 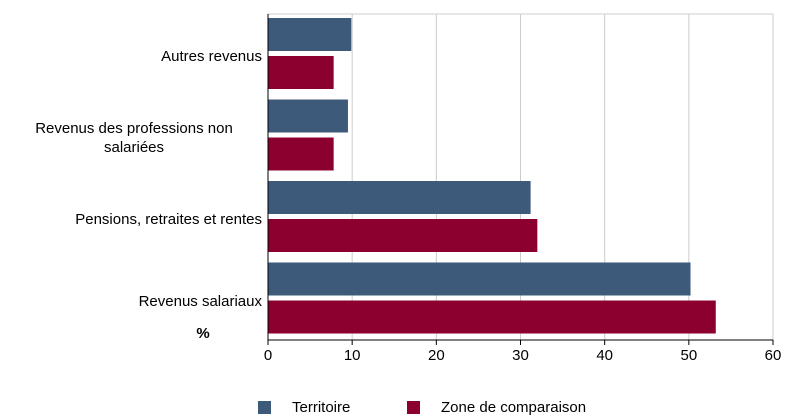 What do you see at coordinates (321, 407) in the screenshot?
I see `legend-label: Territoire` at bounding box center [321, 407].